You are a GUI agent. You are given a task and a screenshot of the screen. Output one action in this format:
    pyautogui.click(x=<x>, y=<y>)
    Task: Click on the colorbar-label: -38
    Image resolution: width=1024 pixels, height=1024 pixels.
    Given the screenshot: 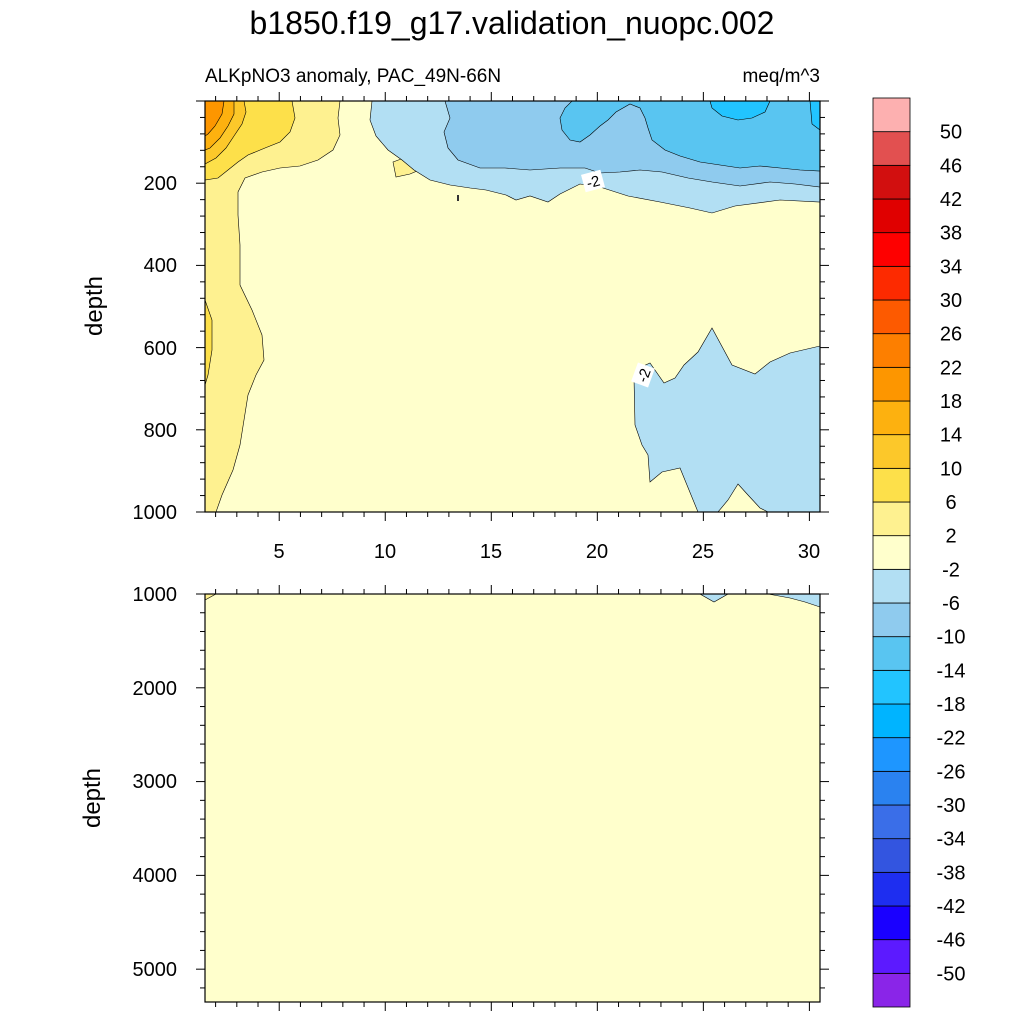 What is the action you would take?
    pyautogui.click(x=951, y=873)
    